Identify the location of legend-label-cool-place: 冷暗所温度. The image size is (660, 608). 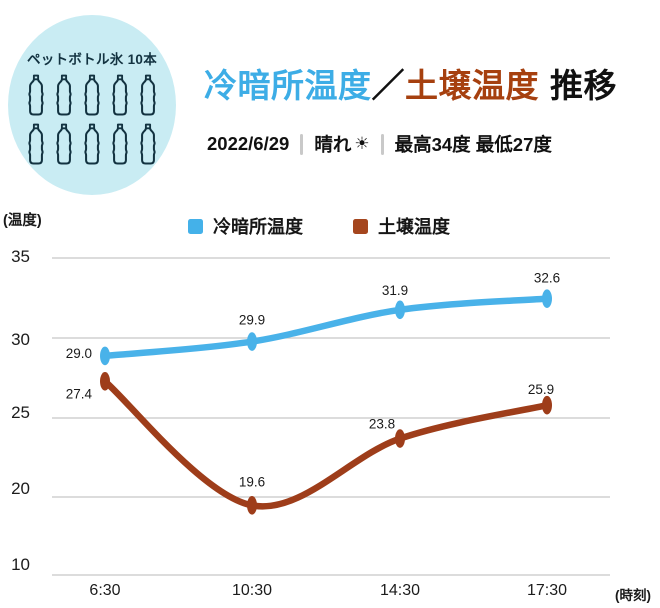
(258, 227).